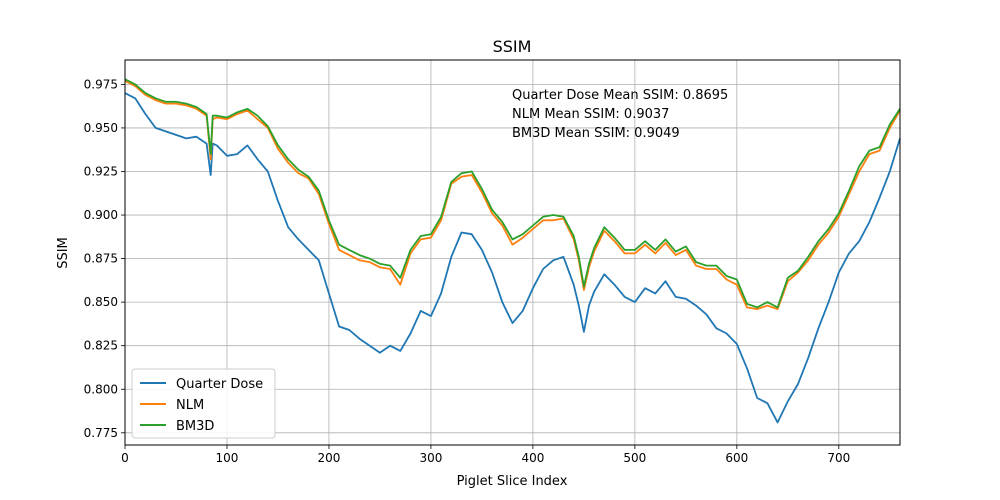 This screenshot has height=500, width=1000. I want to click on x-tick-label: 0, so click(125, 458).